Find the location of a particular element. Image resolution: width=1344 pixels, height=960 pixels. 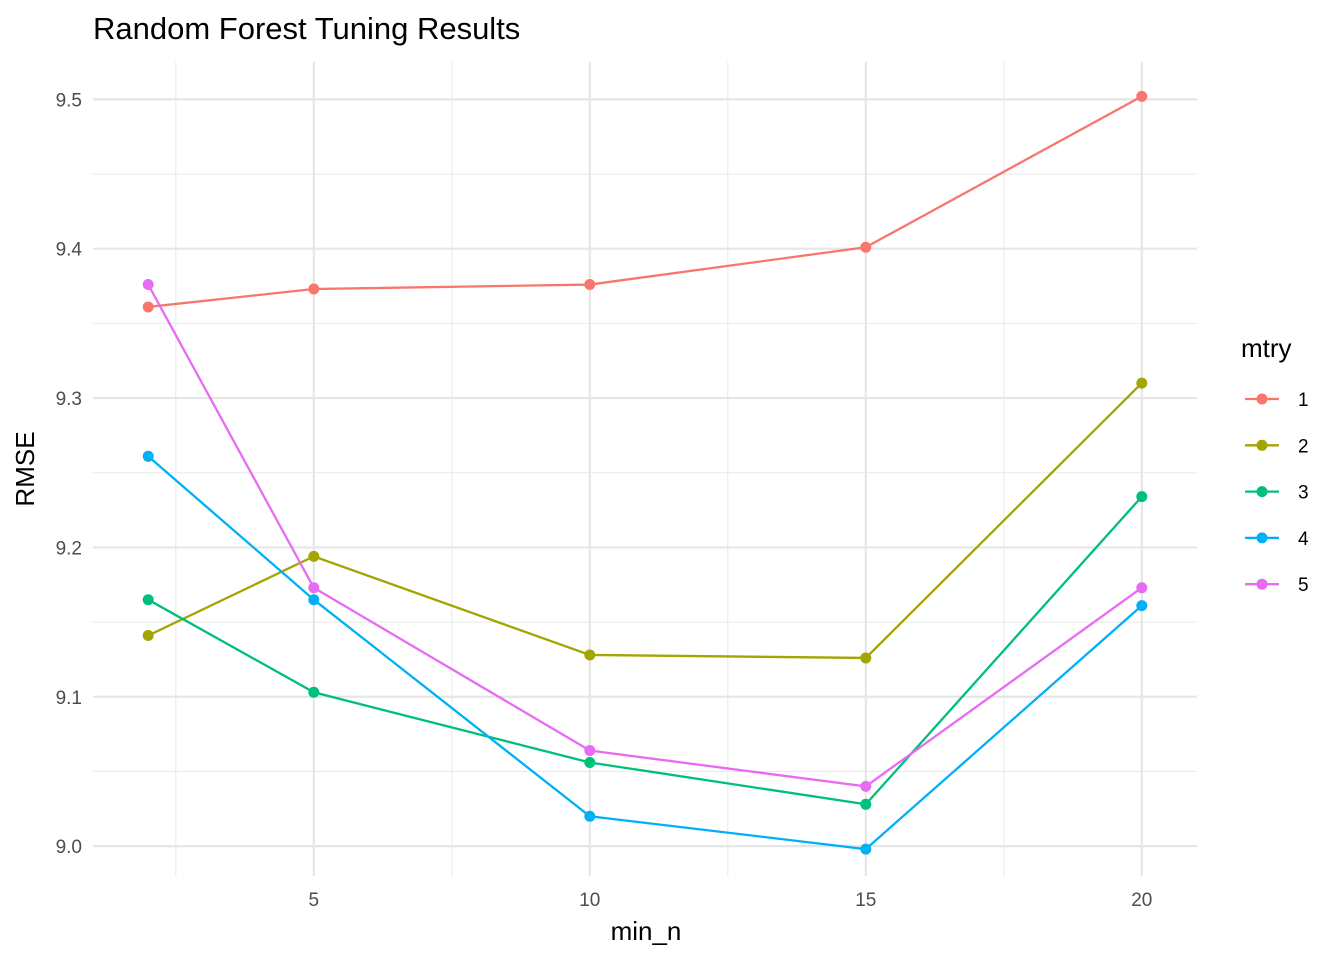

y-tick-label: 9.5 is located at coordinates (69, 100).